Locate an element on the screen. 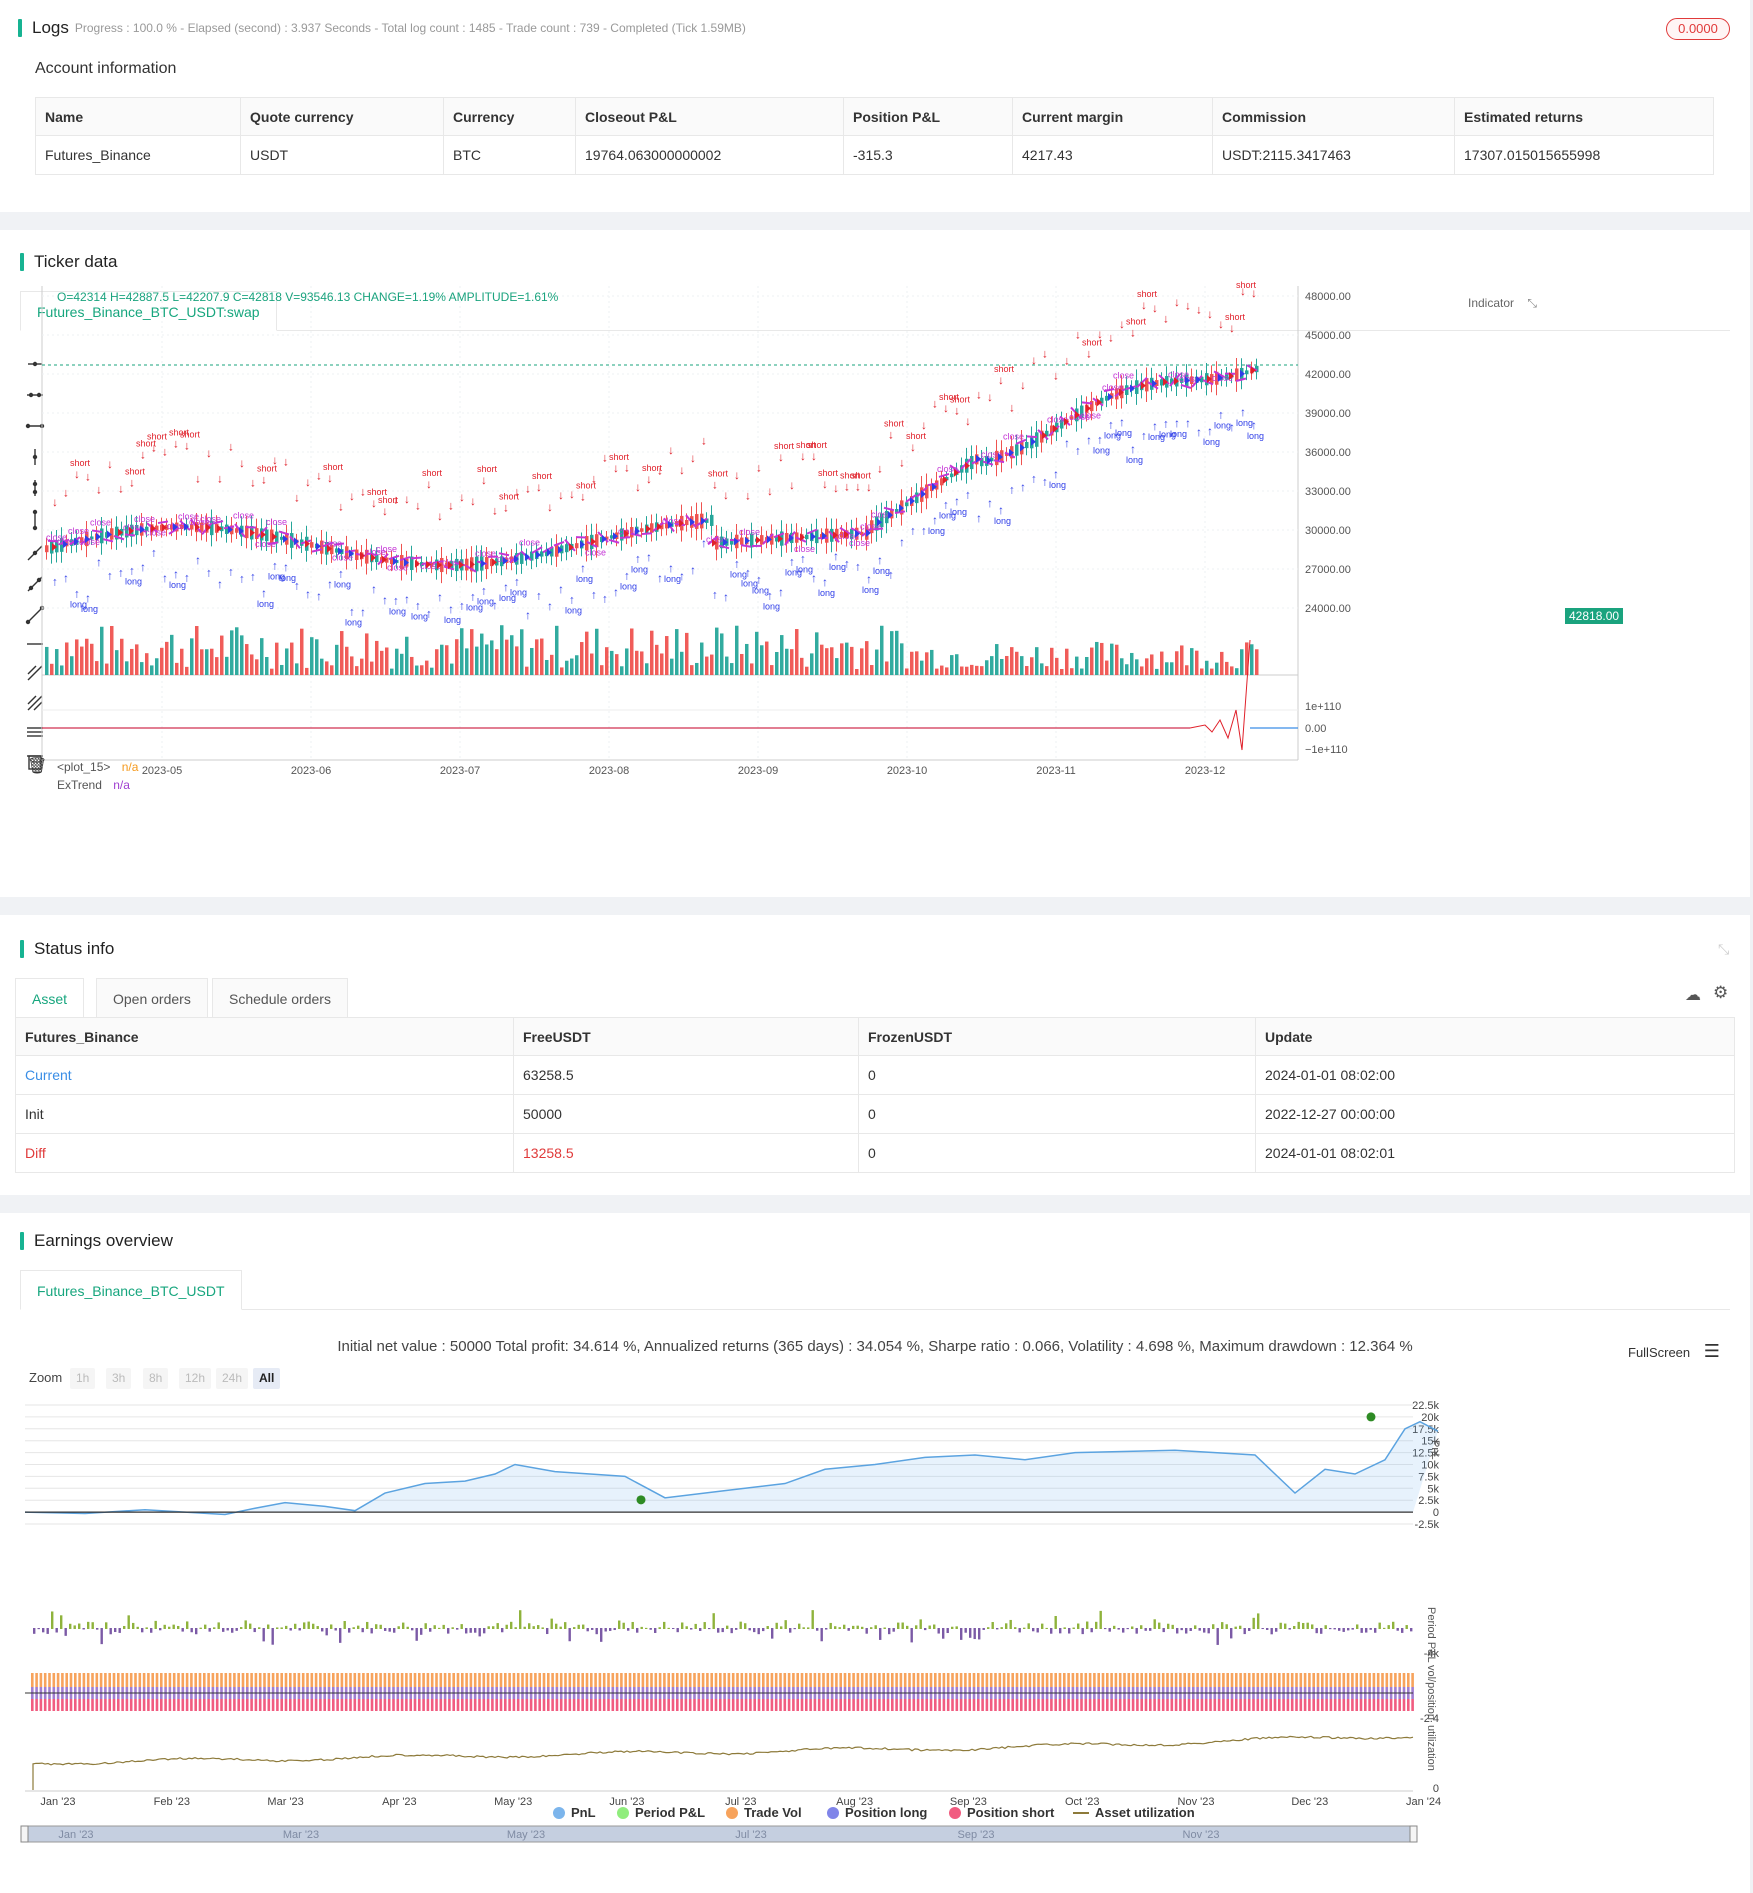 This screenshot has width=1753, height=1893. tab-asset: Asset is located at coordinates (50, 998).